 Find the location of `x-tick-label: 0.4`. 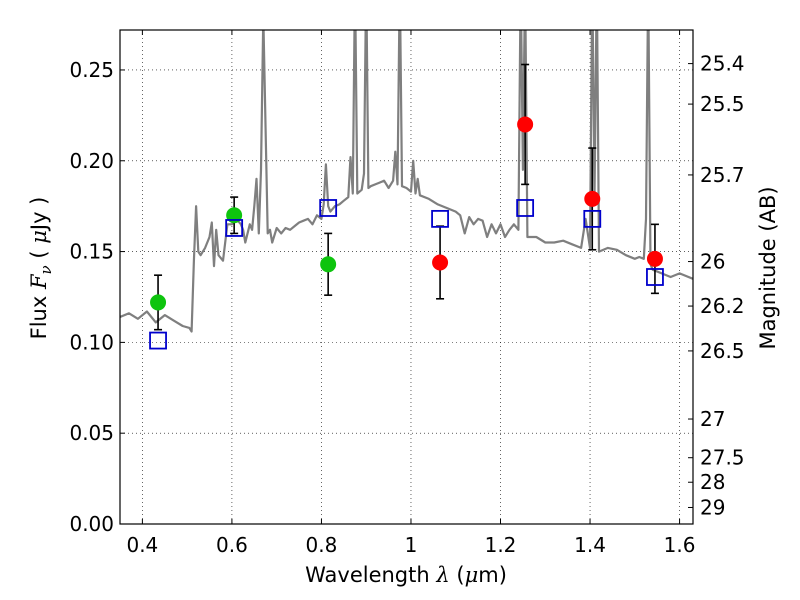

x-tick-label: 0.4 is located at coordinates (142, 545).